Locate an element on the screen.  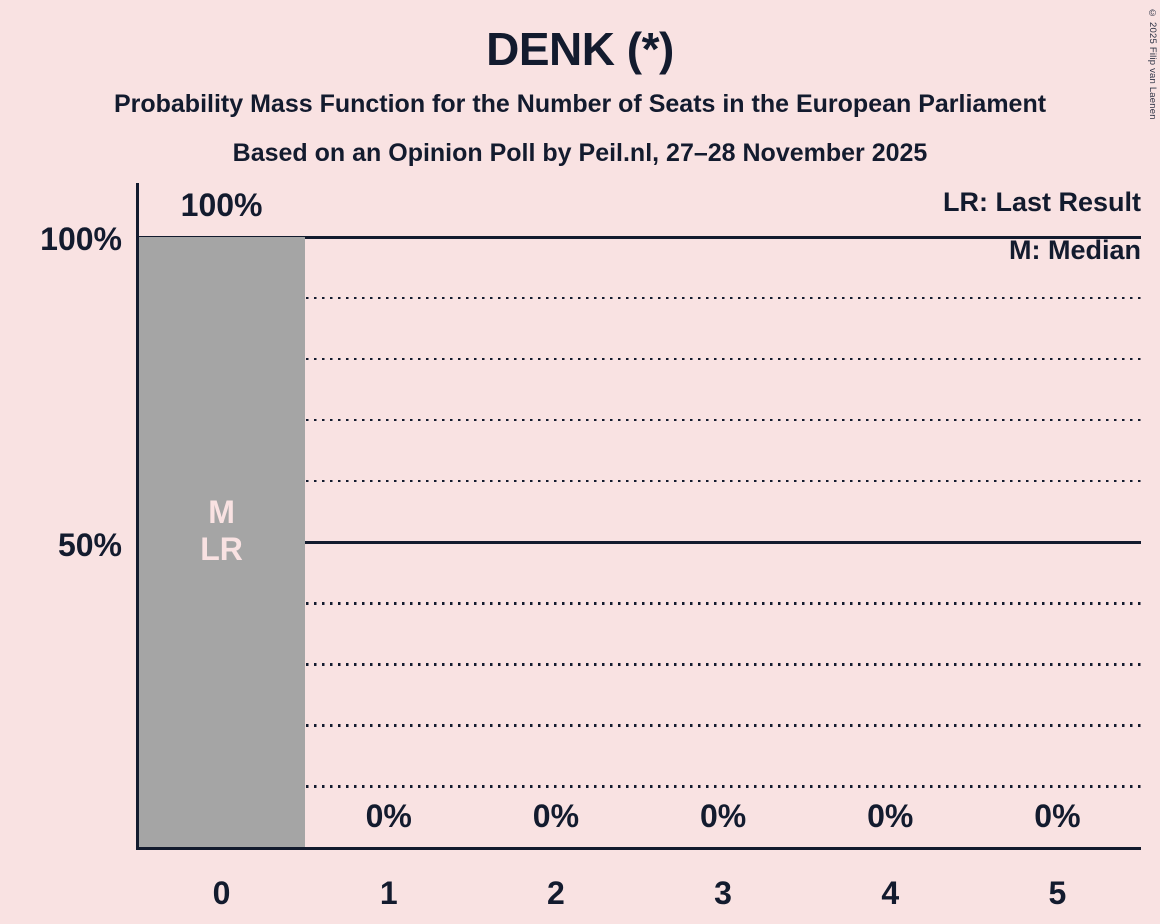
value-label-seats-2: 0% is located at coordinates (556, 816).